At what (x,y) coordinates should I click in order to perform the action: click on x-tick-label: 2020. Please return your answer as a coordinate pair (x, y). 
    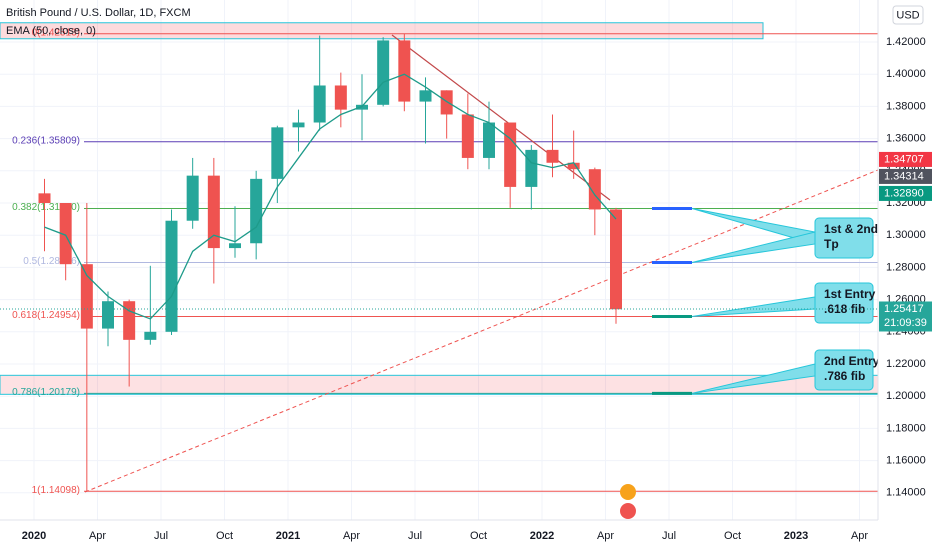
    Looking at the image, I should click on (34, 536).